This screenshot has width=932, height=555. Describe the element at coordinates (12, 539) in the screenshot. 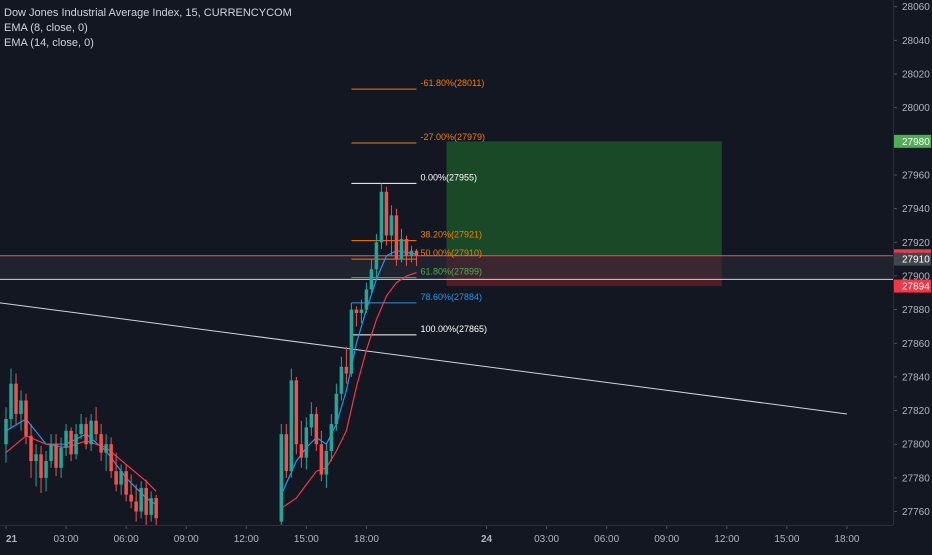

I see `x-tick-label: 21` at that location.